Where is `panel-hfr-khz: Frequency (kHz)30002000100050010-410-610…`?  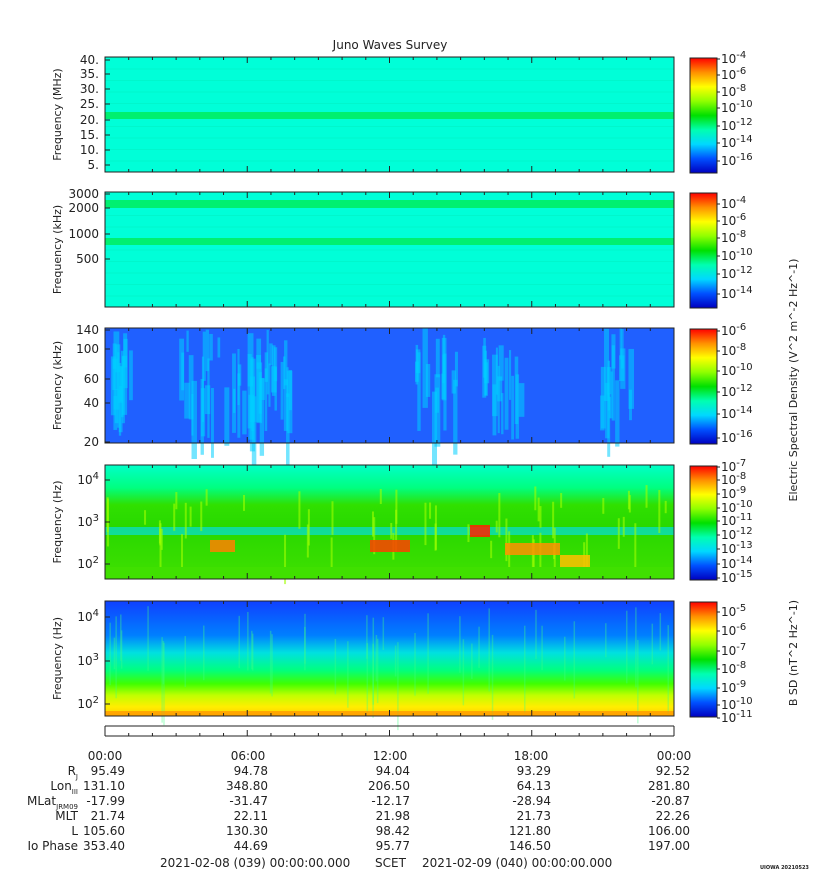
panel-hfr-khz: Frequency (kHz)30002000100050010-410-610… is located at coordinates (402, 248).